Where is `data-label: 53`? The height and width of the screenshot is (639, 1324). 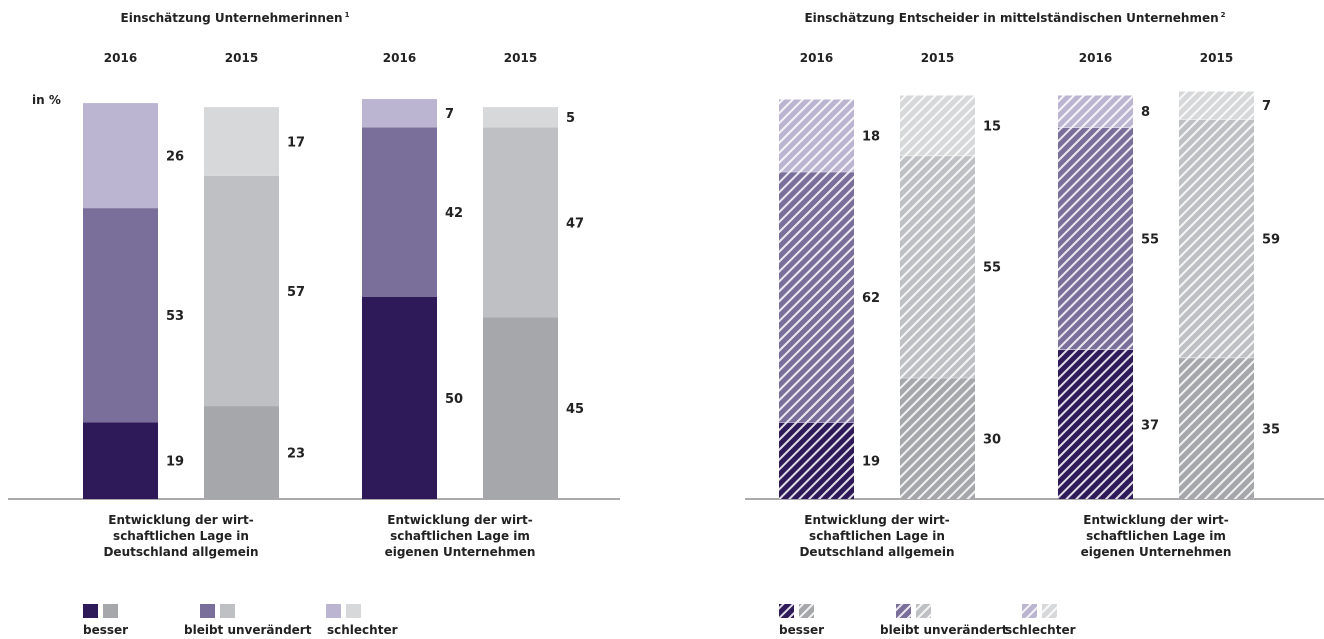 data-label: 53 is located at coordinates (175, 316).